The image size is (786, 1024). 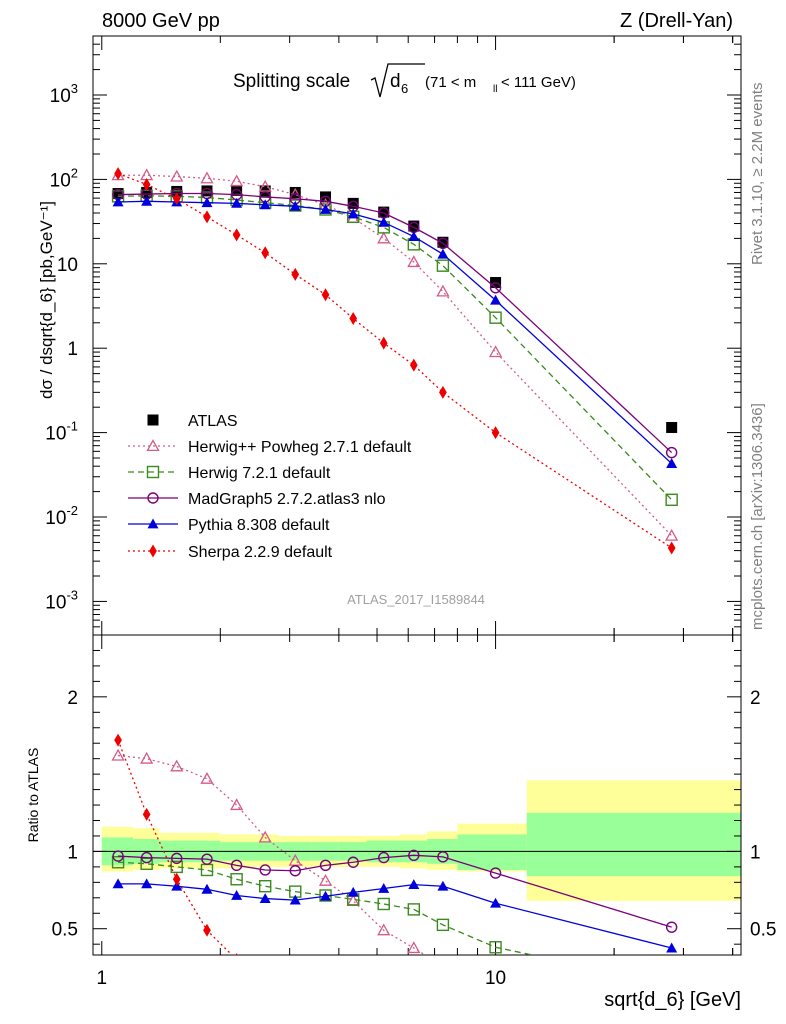 I want to click on ylabel-top-text: dσ / dsqrt{d_6} [pb,GeV⁻¹], so click(x=46, y=300).